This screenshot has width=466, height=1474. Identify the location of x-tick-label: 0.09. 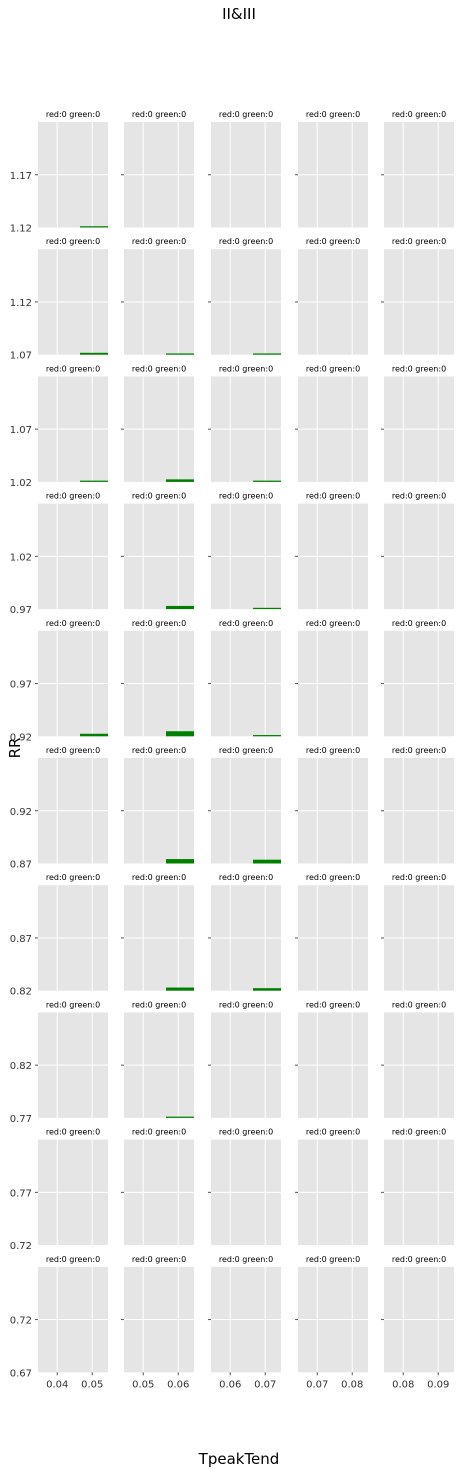
(438, 1384).